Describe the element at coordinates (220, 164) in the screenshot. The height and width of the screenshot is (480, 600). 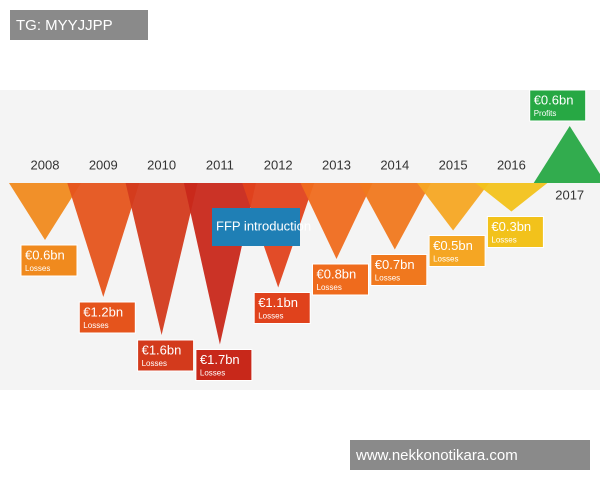
I see `year-label: 2011` at that location.